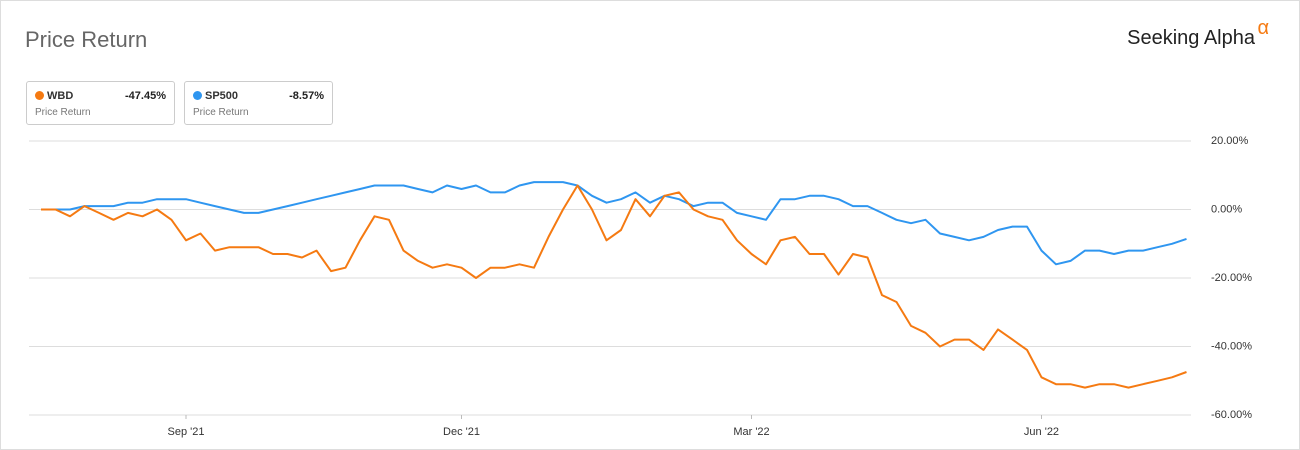  Describe the element at coordinates (100, 96) in the screenshot. I see `legend-row: WBD` at that location.